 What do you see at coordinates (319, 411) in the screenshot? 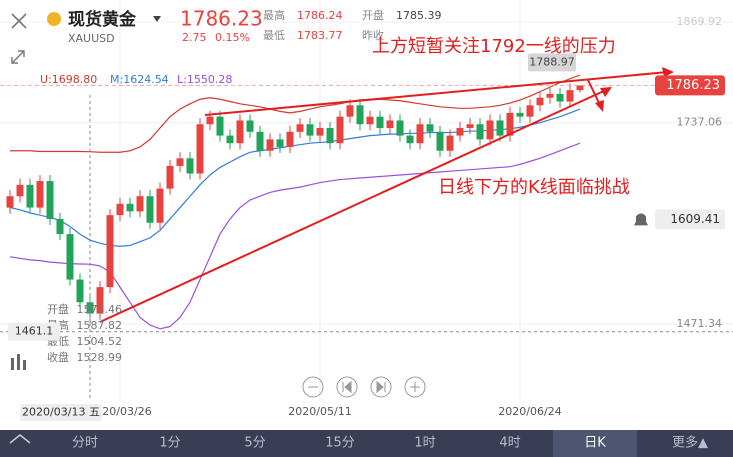
I see `x-tick-label: 2020/05/11` at bounding box center [319, 411].